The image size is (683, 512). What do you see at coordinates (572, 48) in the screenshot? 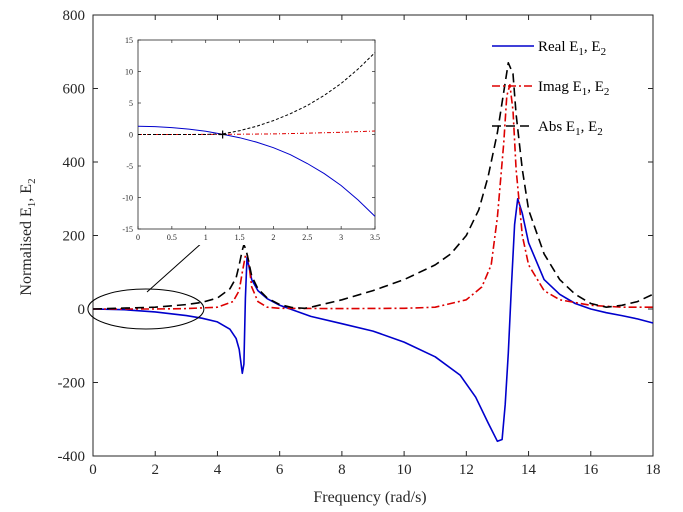
I see `legend-label-0: Real E1, E2` at bounding box center [572, 48].